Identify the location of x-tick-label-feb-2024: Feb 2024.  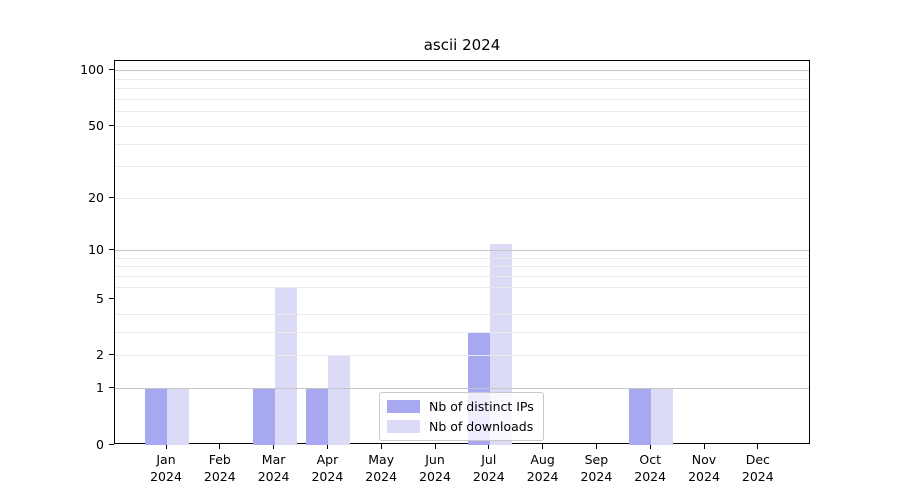
(219, 468).